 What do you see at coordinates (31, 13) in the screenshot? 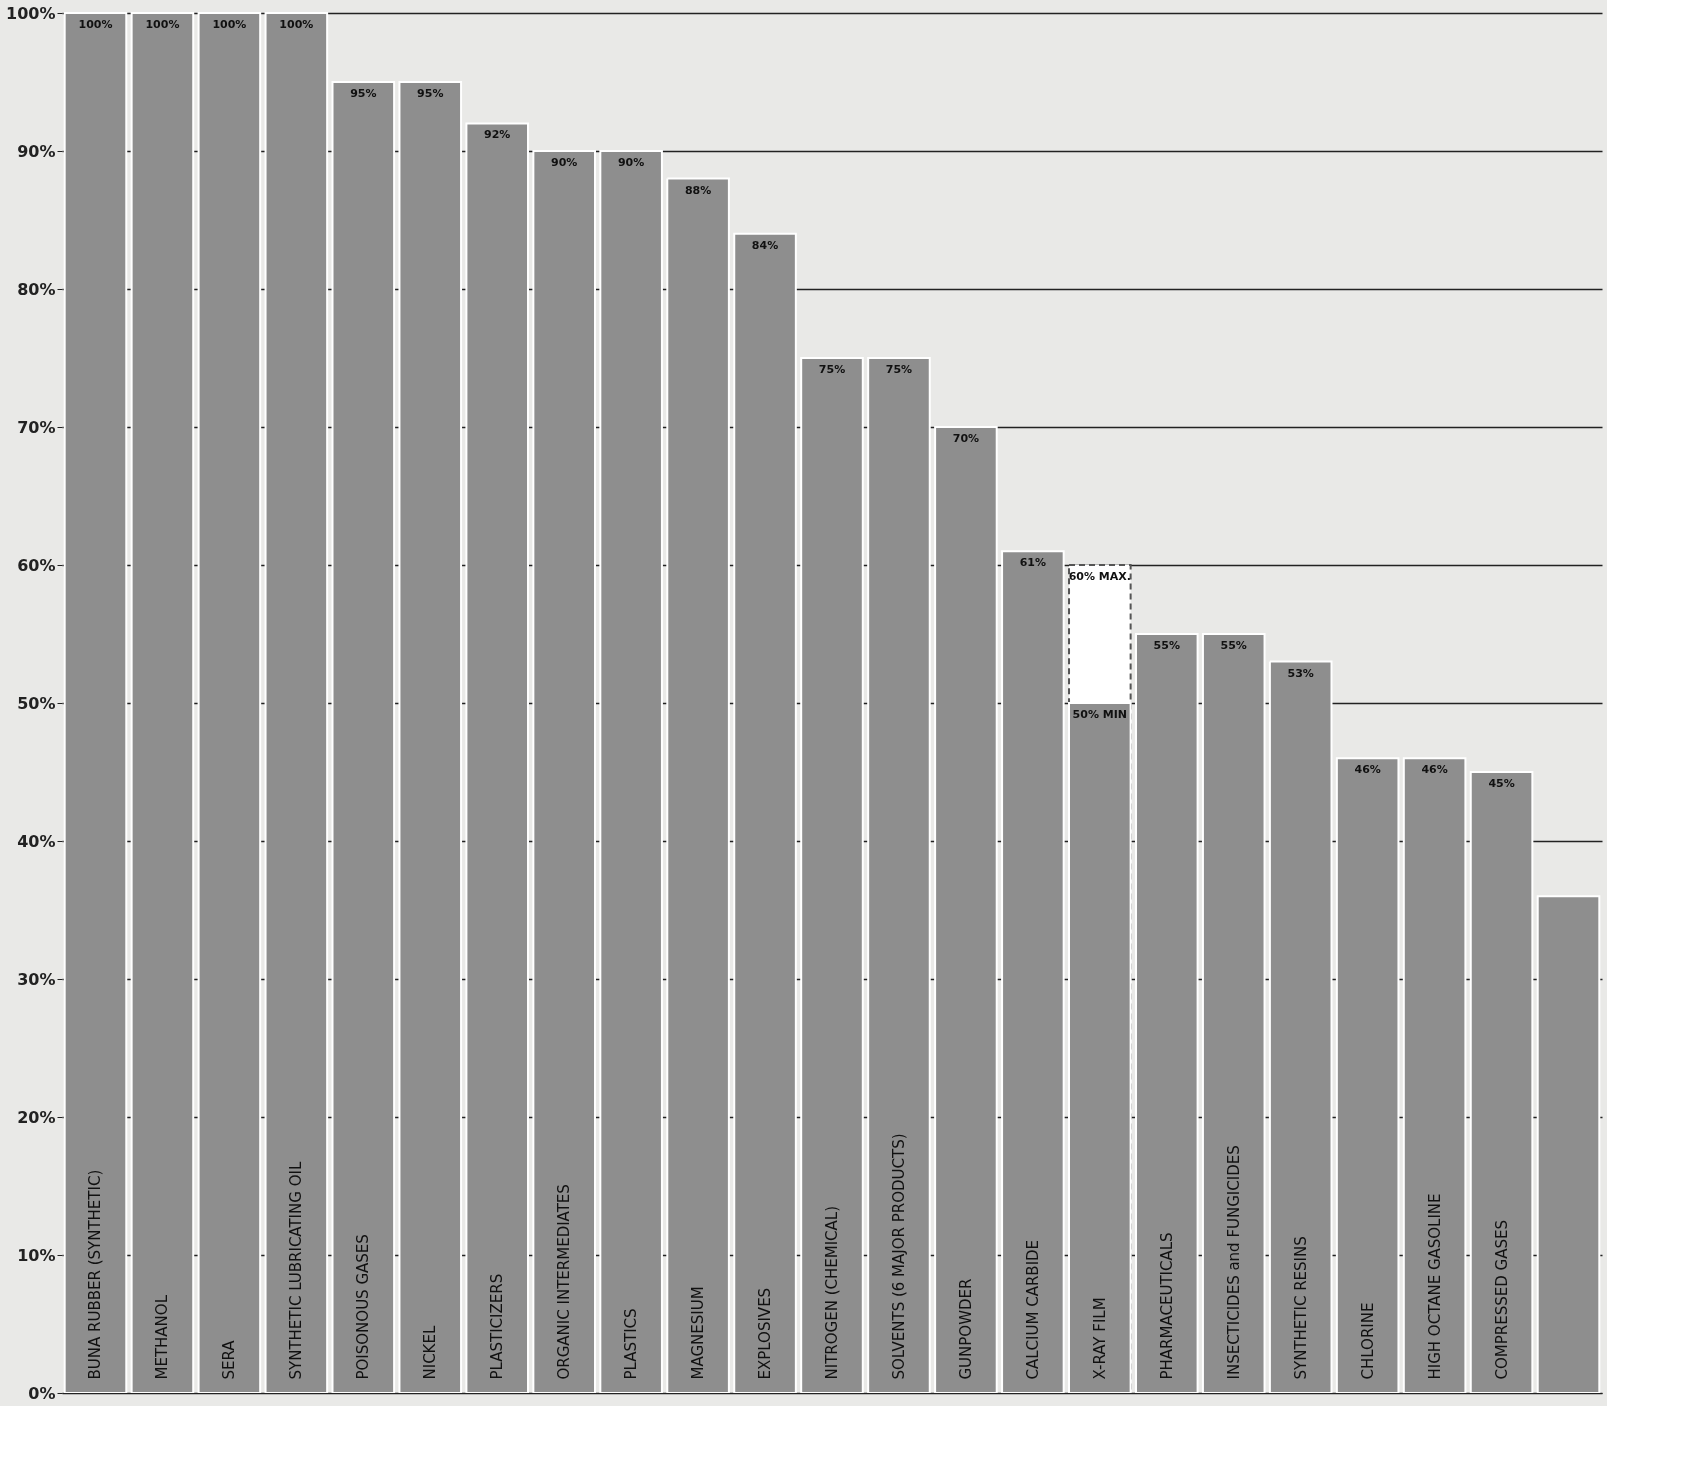
I see `y-tick-label: 100%` at bounding box center [31, 13].